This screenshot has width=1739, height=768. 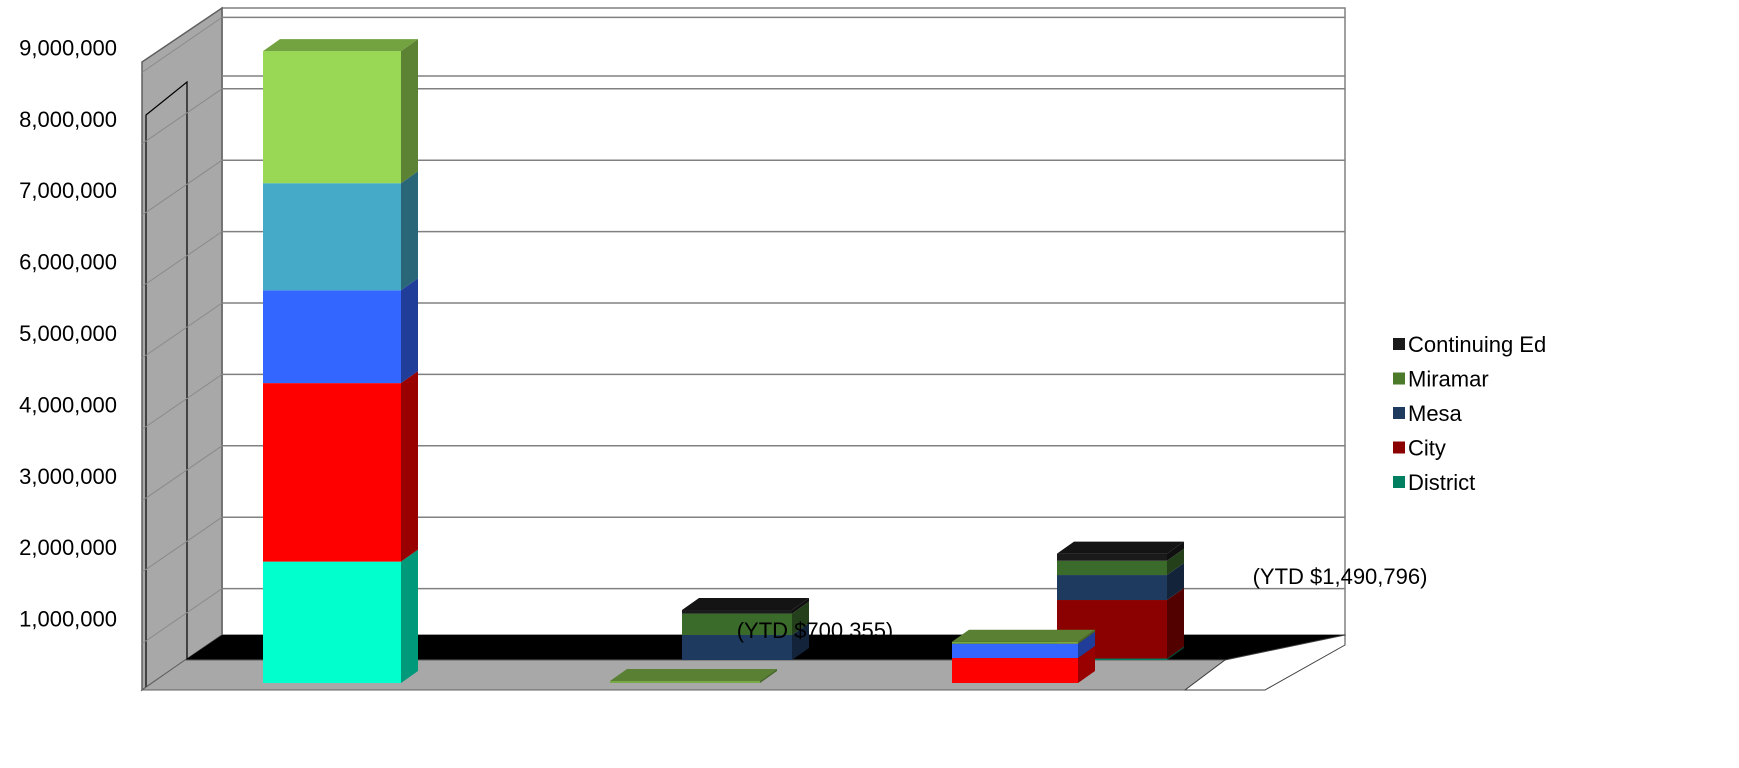 What do you see at coordinates (1448, 379) in the screenshot?
I see `legend-label: Miramar` at bounding box center [1448, 379].